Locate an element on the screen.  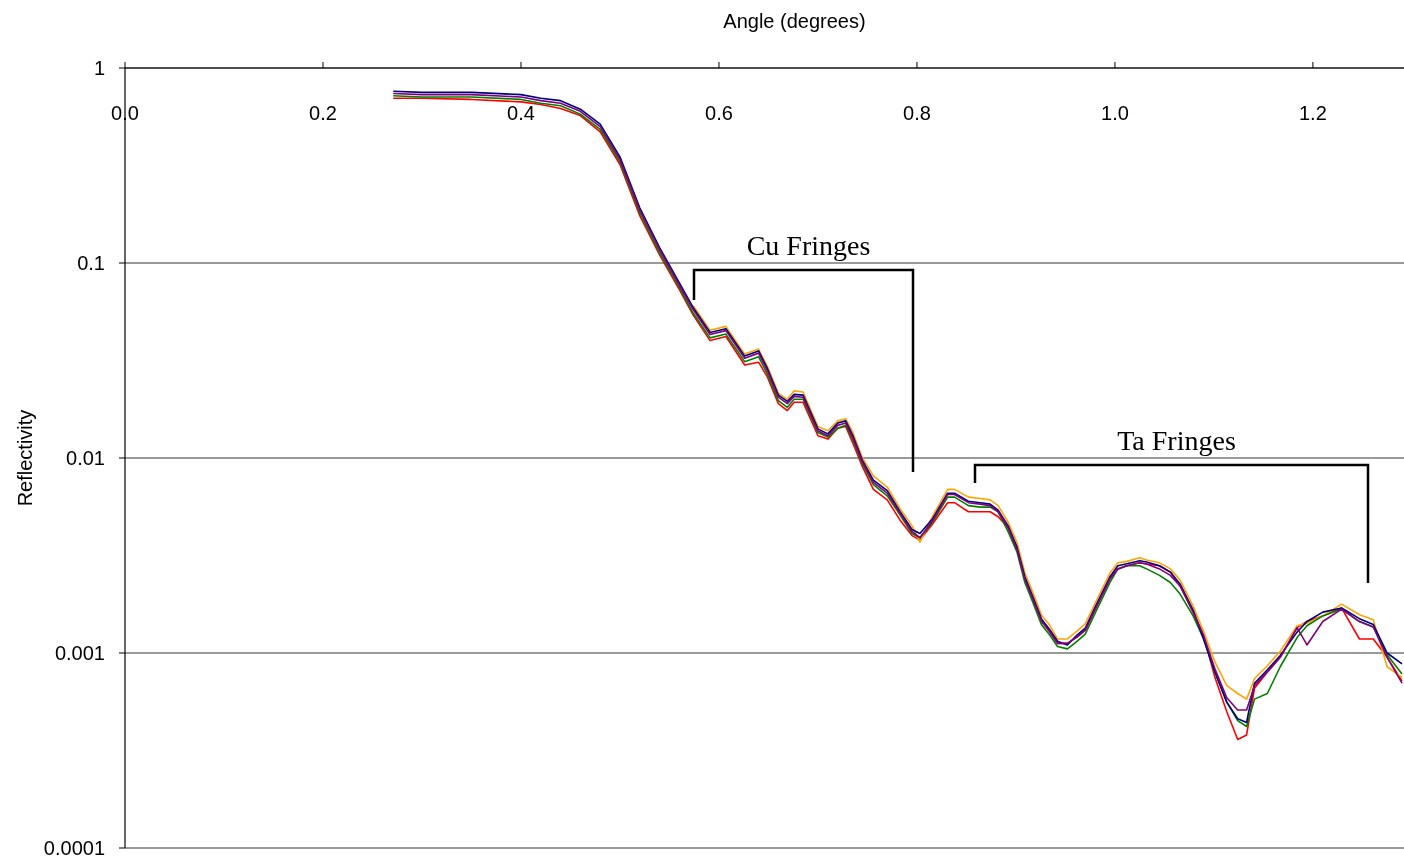
x-tick-label: 1.0 is located at coordinates (1115, 113).